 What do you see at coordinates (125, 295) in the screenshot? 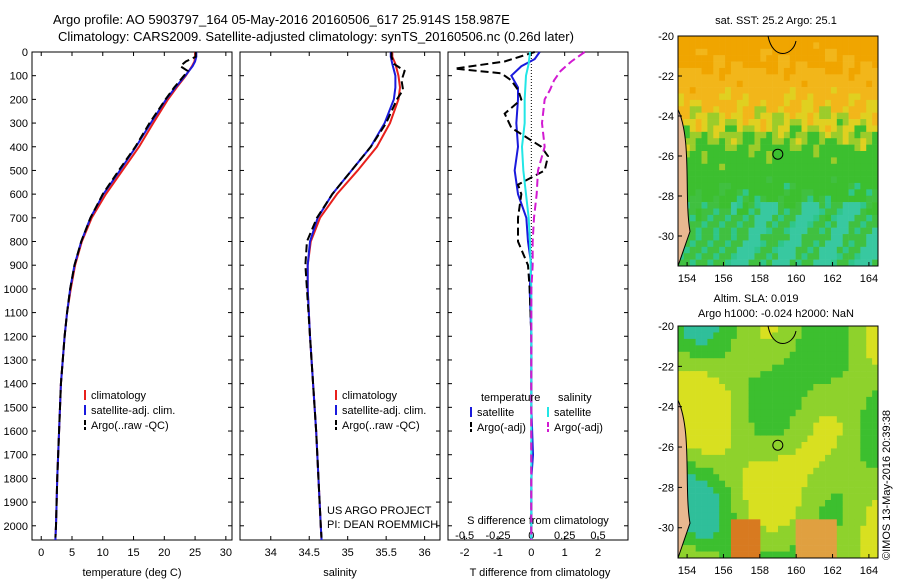
I see `series-line-argo` at bounding box center [125, 295].